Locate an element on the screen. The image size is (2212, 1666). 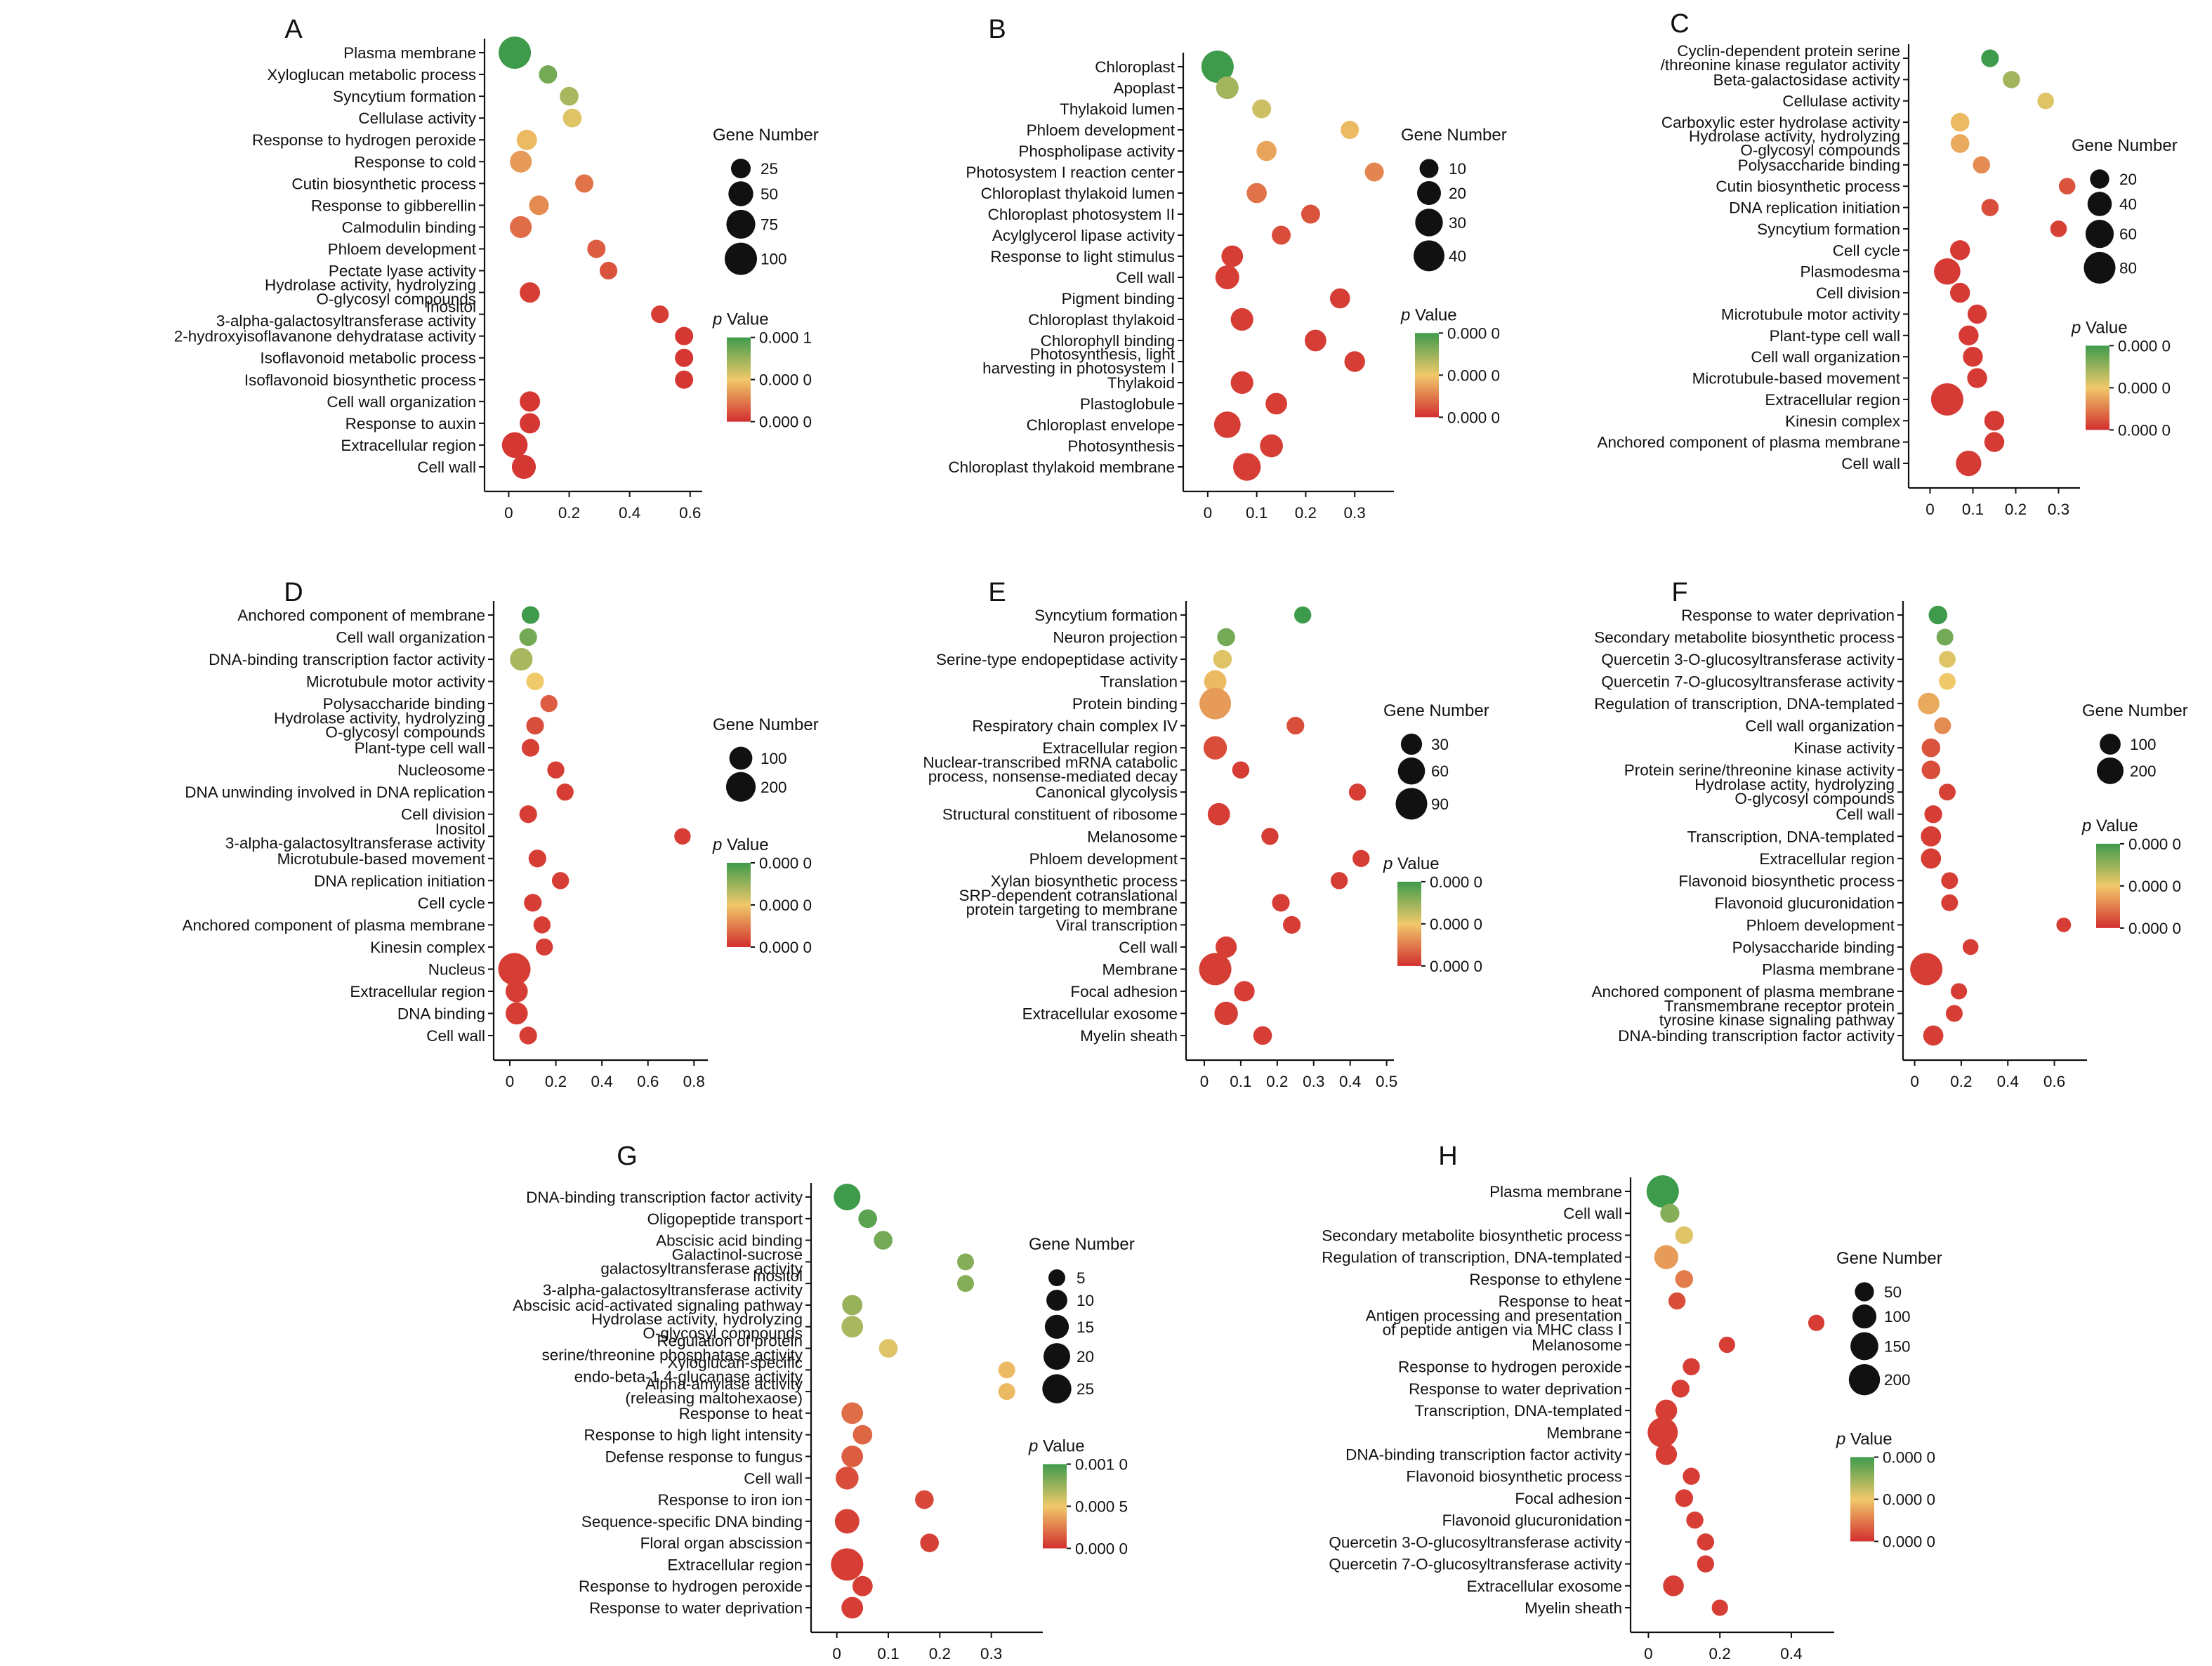
category-label: Cell division is located at coordinates (443, 815).